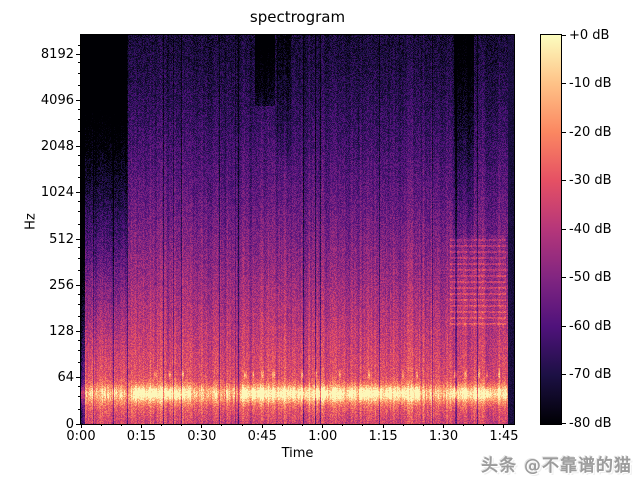  Describe the element at coordinates (590, 83) in the screenshot. I see `colorbar-tick-label: -10 dB` at that location.